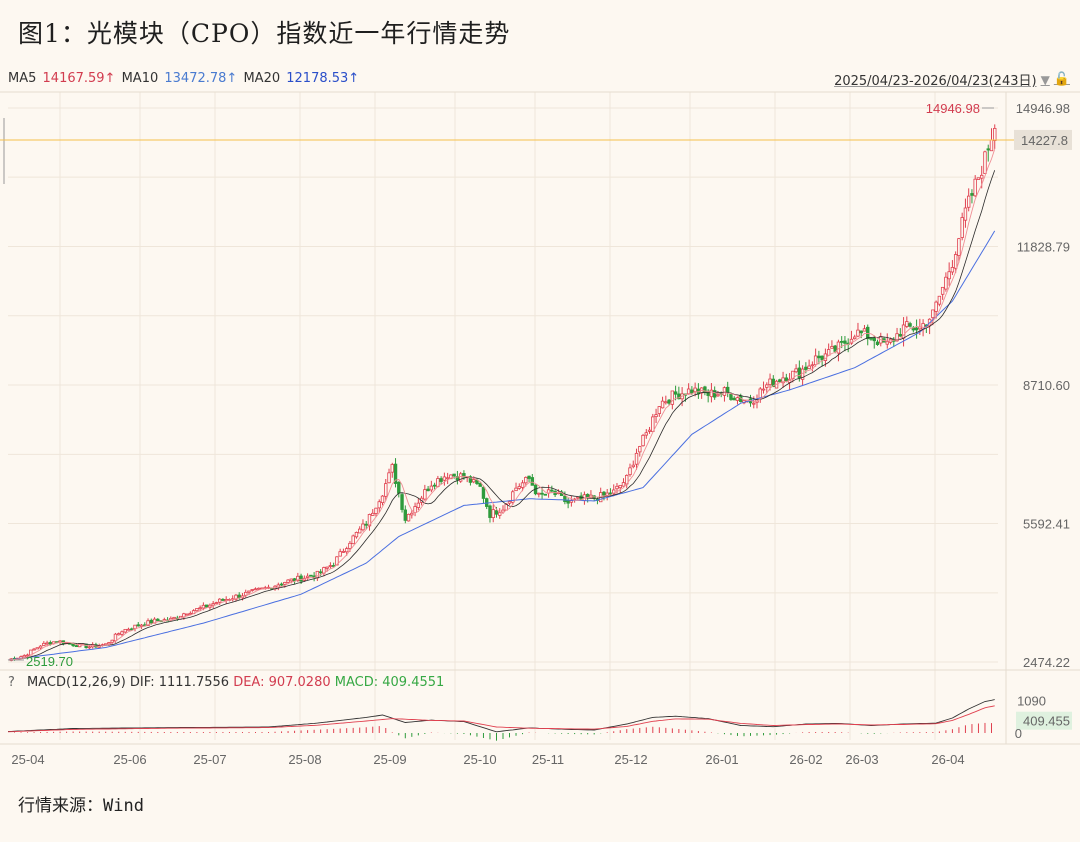 The width and height of the screenshot is (1080, 842). What do you see at coordinates (49, 661) in the screenshot?
I see `low-label: 2519.70` at bounding box center [49, 661].